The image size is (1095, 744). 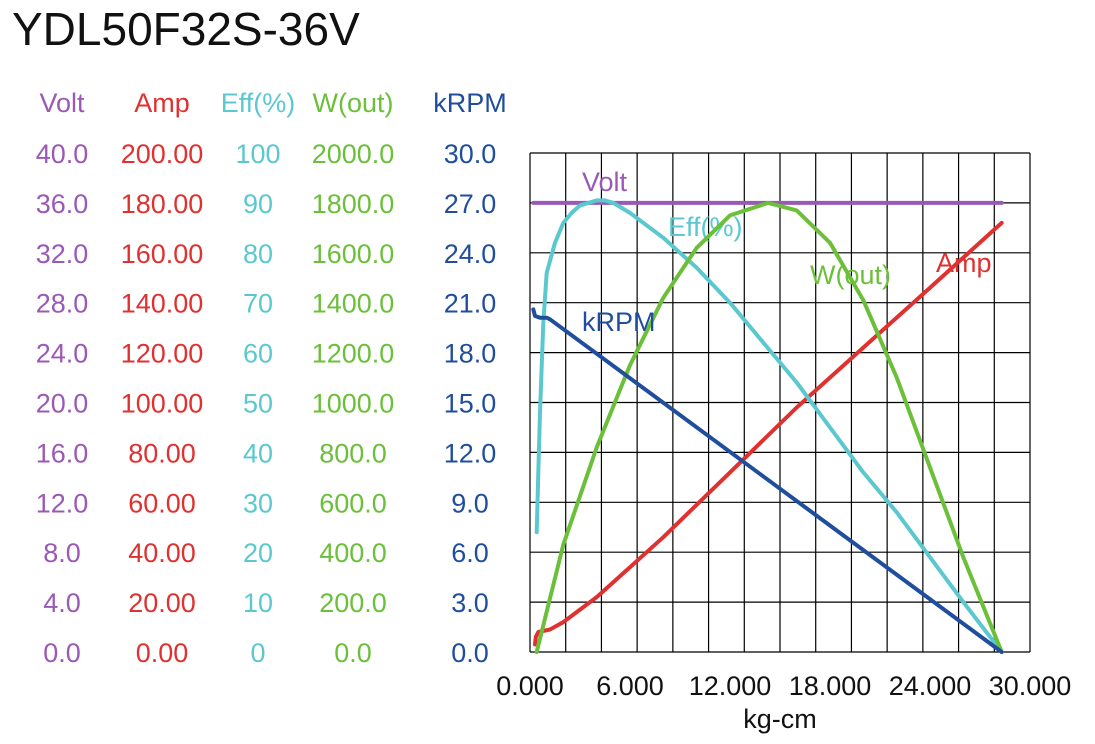 I want to click on y-tick-label: 9.0, so click(x=470, y=503).